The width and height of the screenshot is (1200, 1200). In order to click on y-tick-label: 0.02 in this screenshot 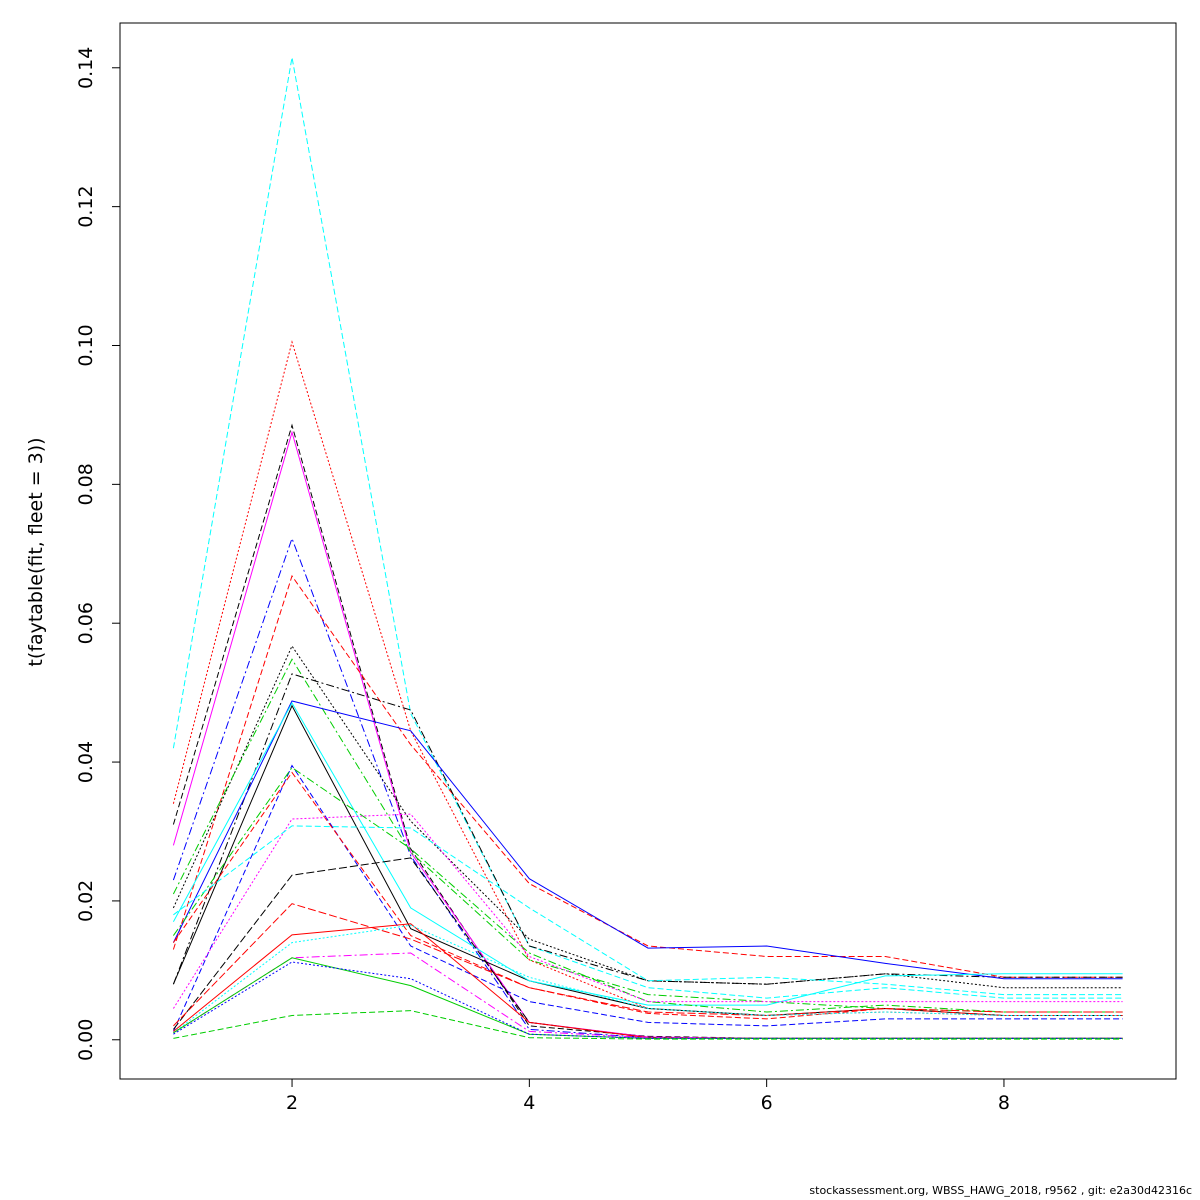, I will do `click(86, 901)`.